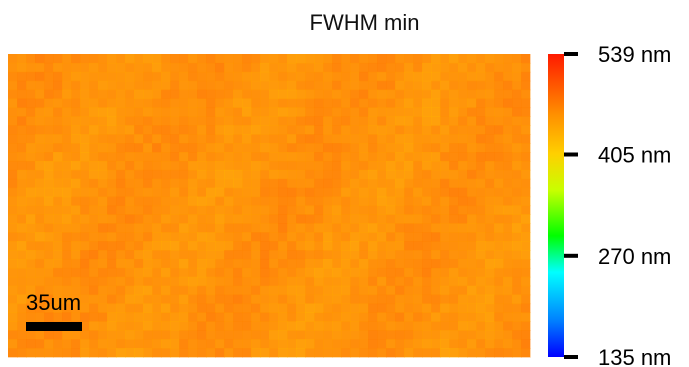  What do you see at coordinates (54, 326) in the screenshot?
I see `scale-bar-line` at bounding box center [54, 326].